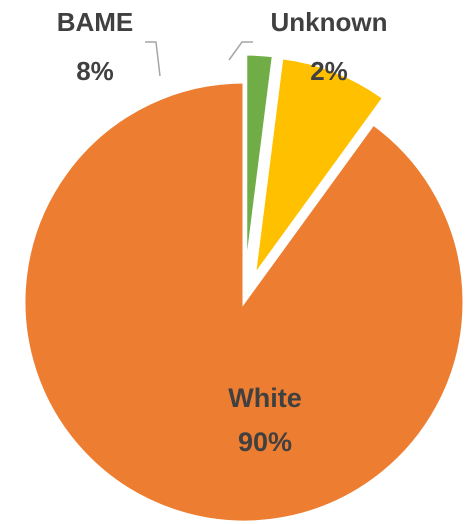 The height and width of the screenshot is (524, 474). What do you see at coordinates (260, 163) in the screenshot?
I see `pie-slice-unknown` at bounding box center [260, 163].